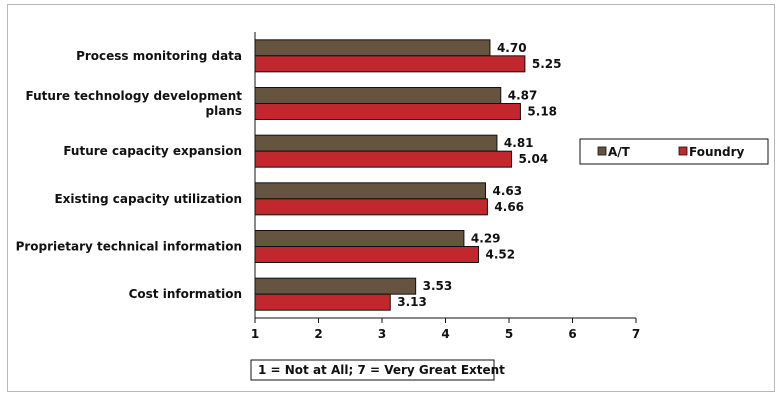 The image size is (781, 398). What do you see at coordinates (508, 191) in the screenshot?
I see `value-label-a-t-existing-capacity-utilization: 4.63` at bounding box center [508, 191].